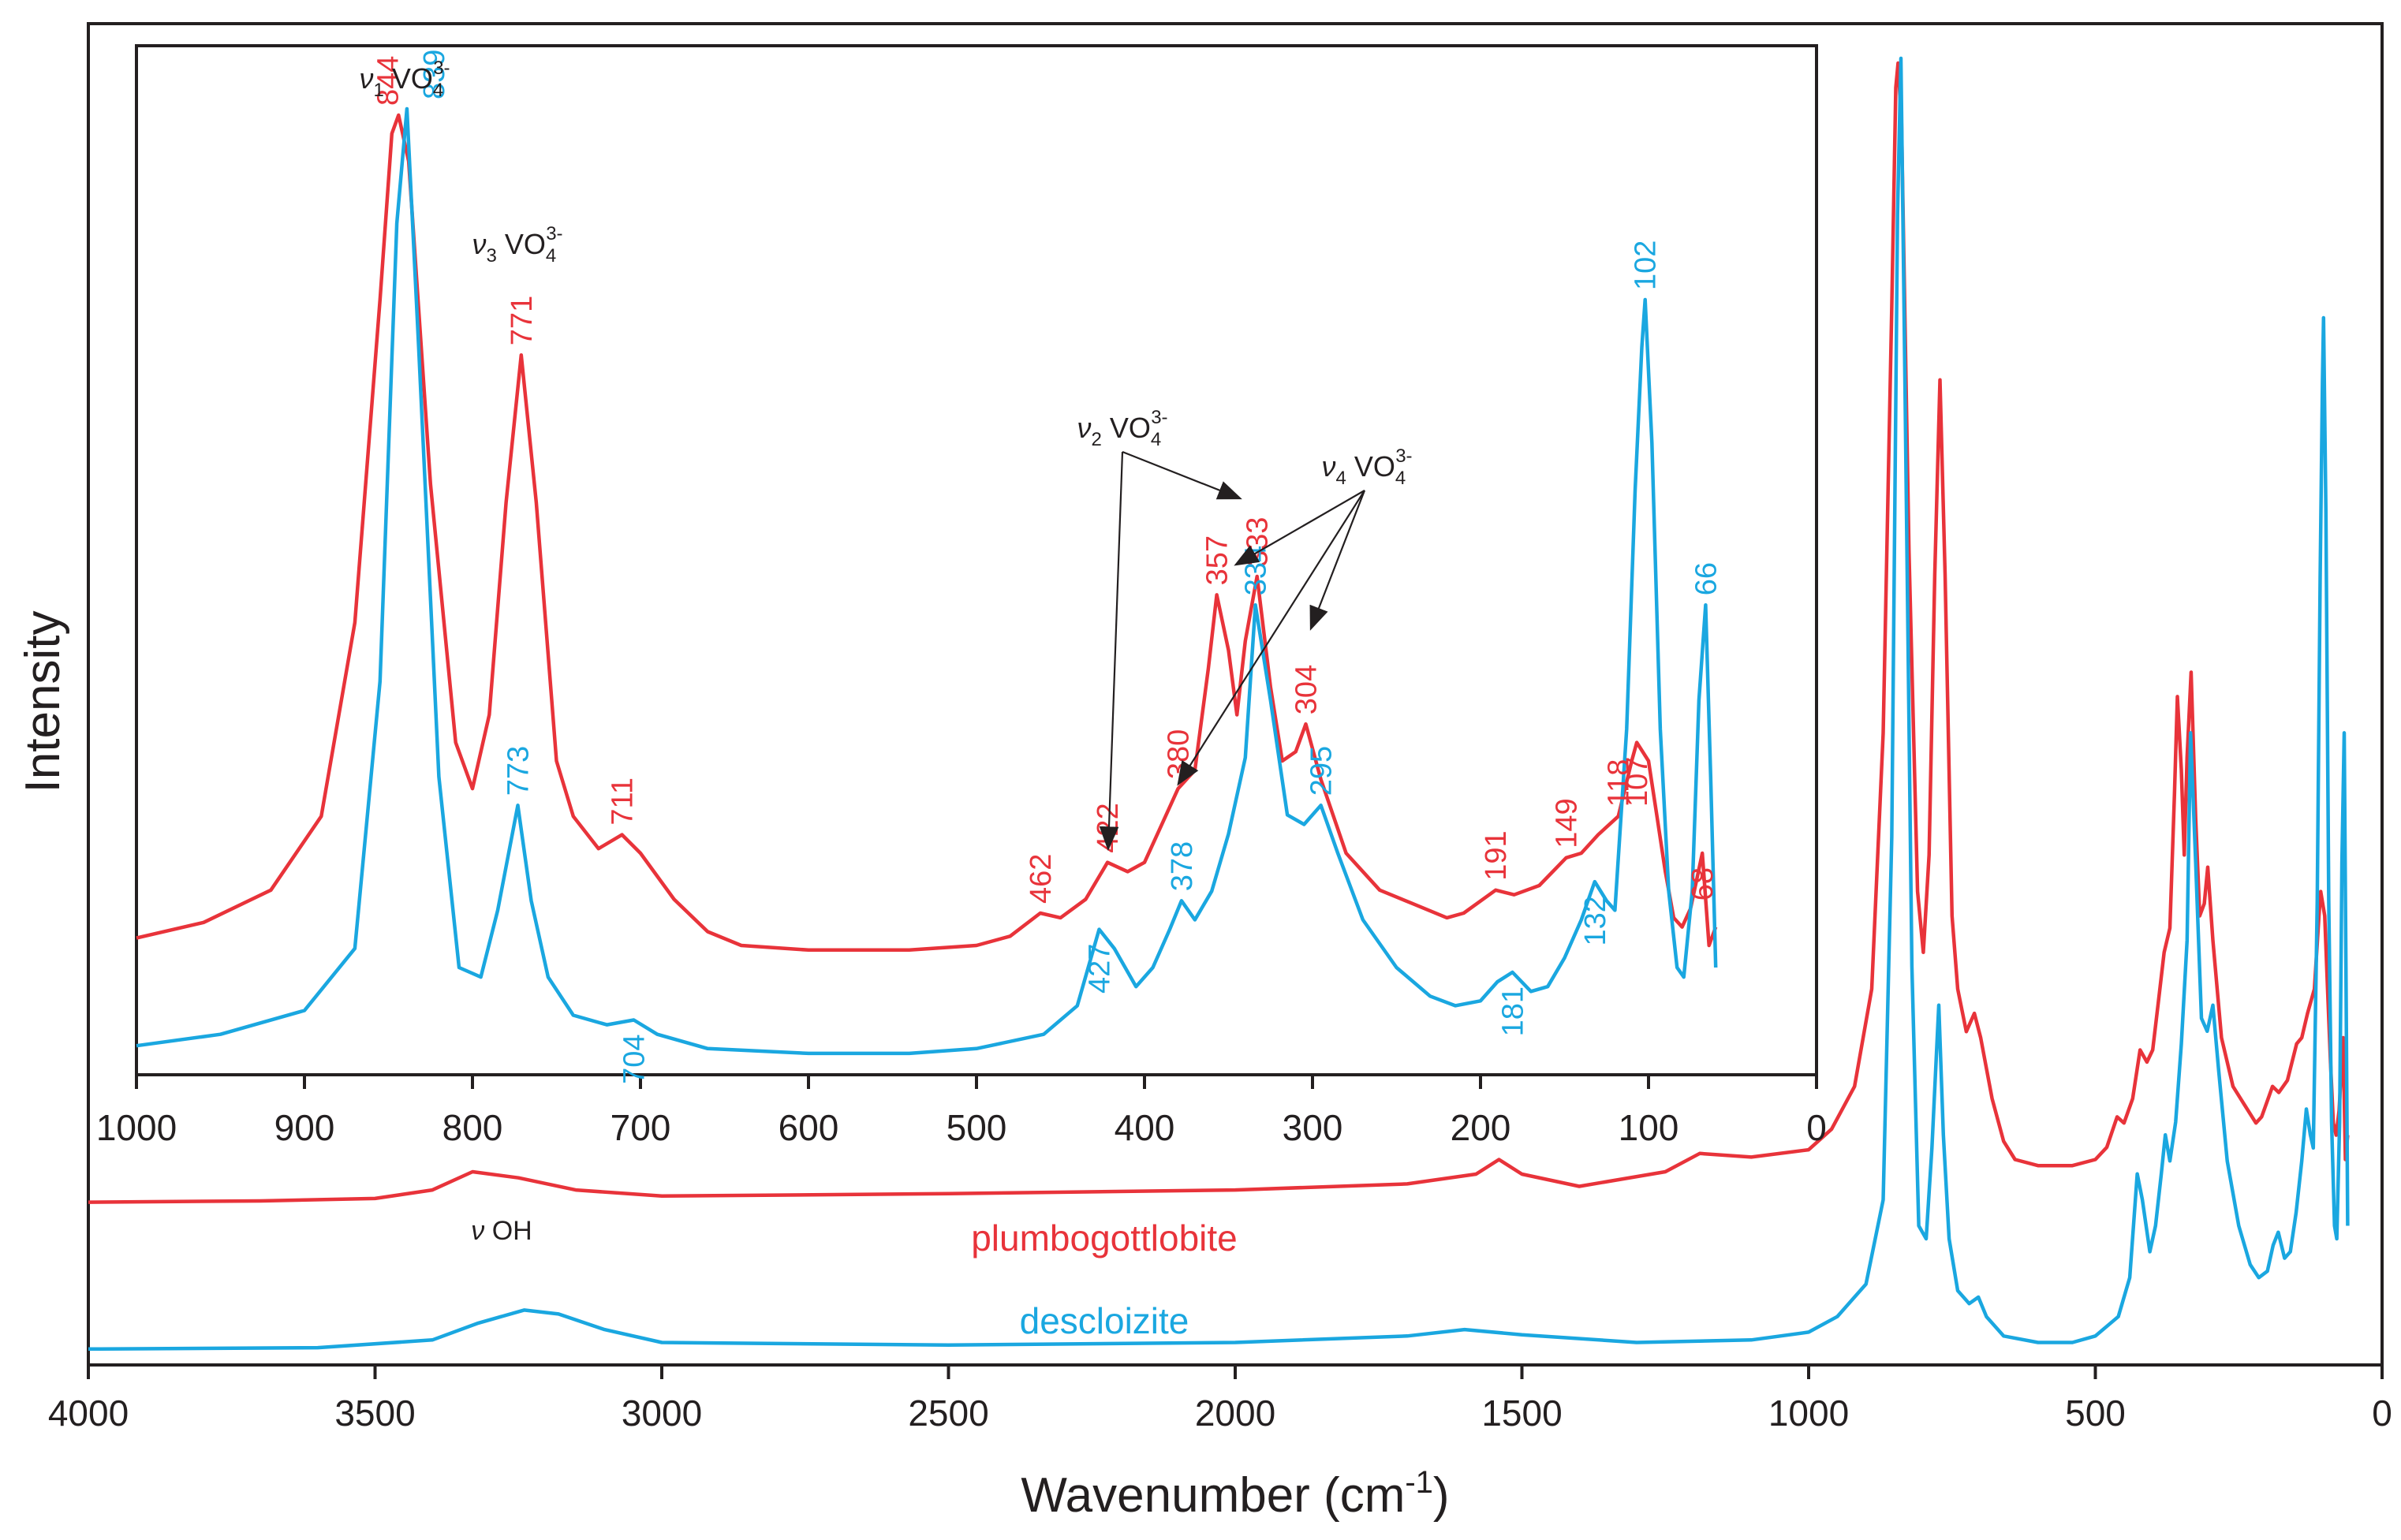 Image resolution: width=2401 pixels, height=1540 pixels. Describe the element at coordinates (1649, 1127) in the screenshot. I see `inset-x-tick-label: 100` at that location.